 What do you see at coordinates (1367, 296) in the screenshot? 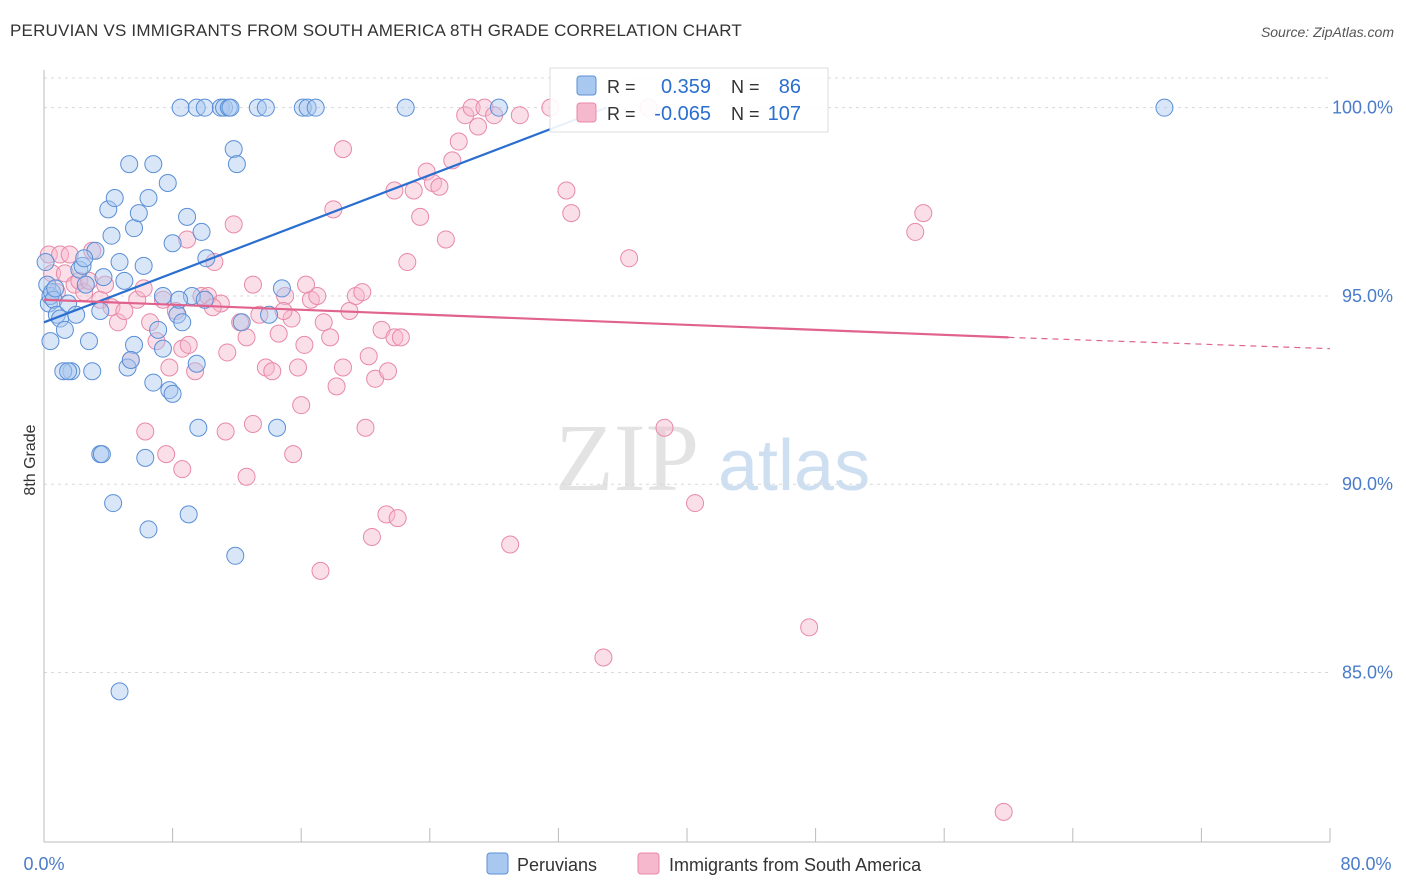
I see `y-tick-label: 95.0%` at bounding box center [1367, 296].